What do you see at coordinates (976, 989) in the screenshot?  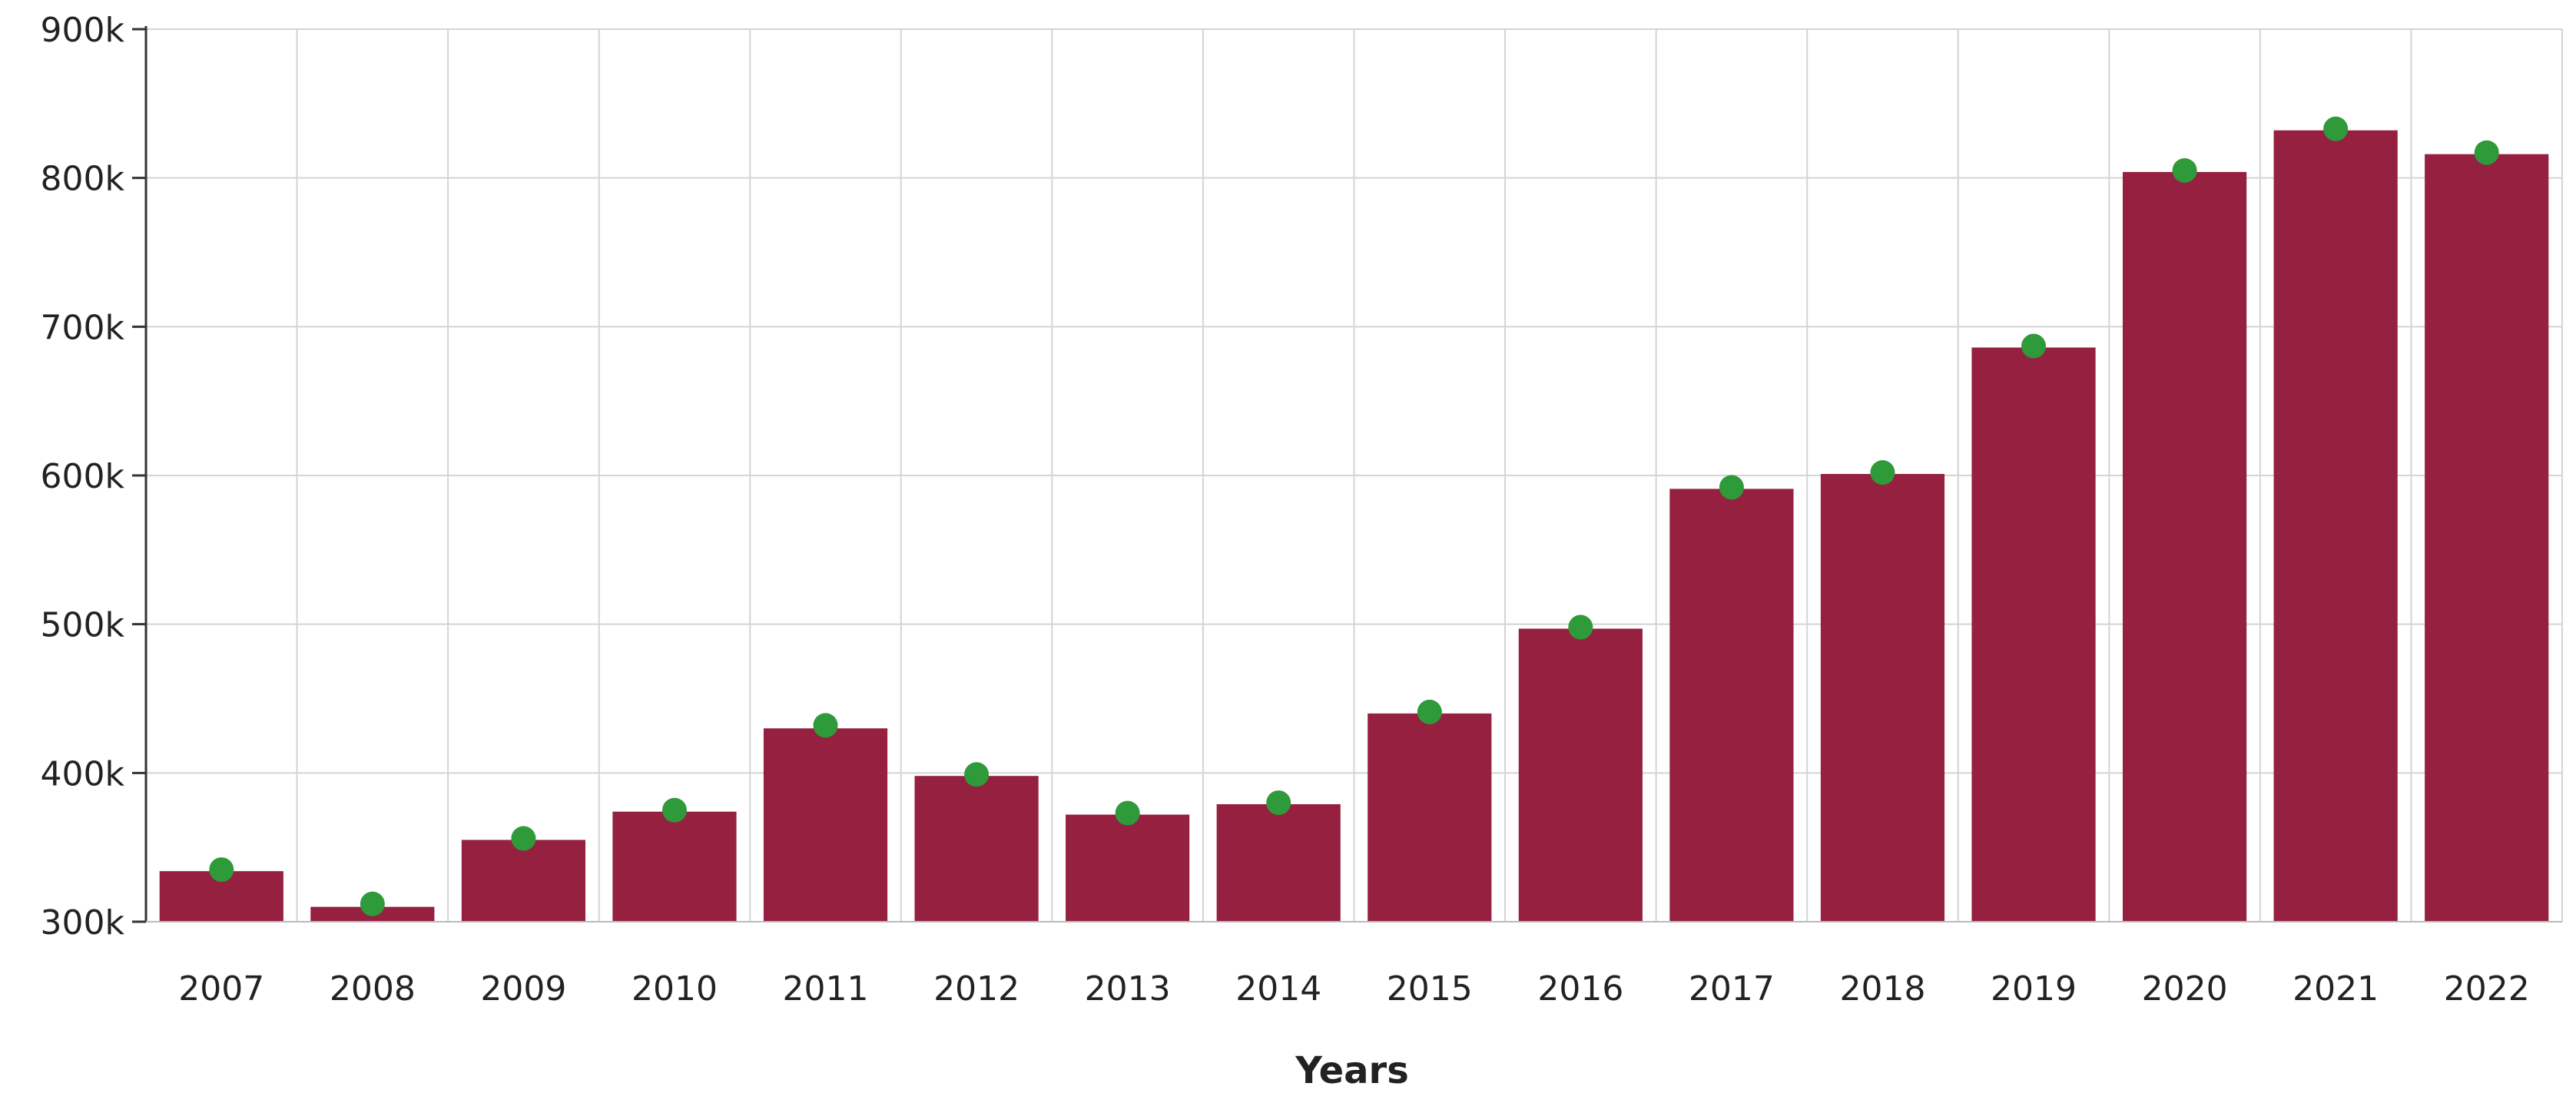 I see `x-tick-label: 2012` at bounding box center [976, 989].